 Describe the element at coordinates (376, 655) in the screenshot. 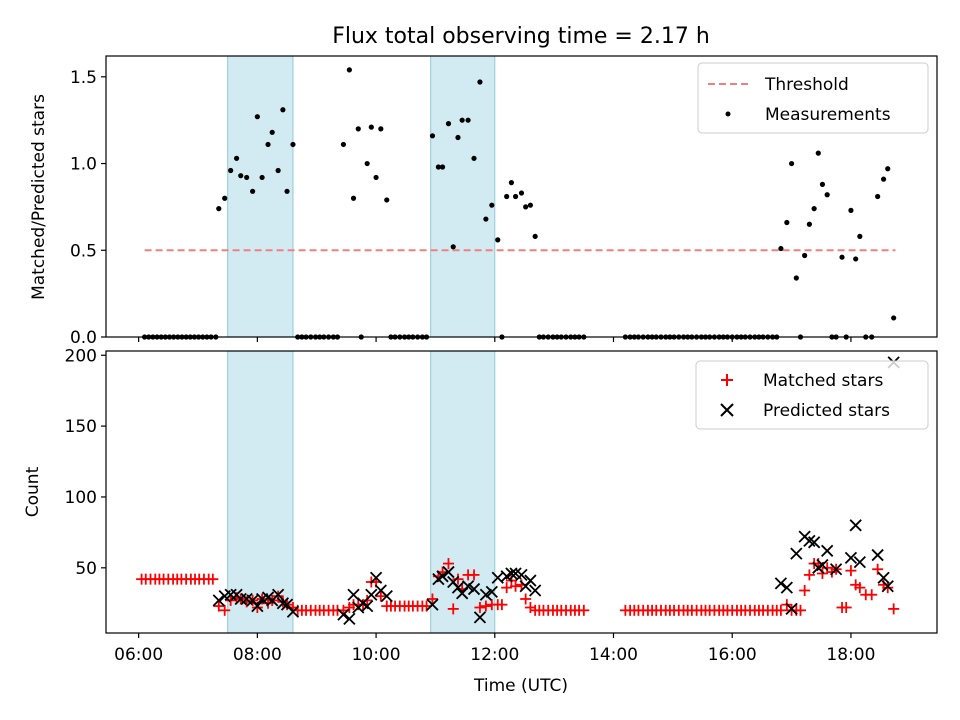

I see `x-tick-label: 10:00` at that location.